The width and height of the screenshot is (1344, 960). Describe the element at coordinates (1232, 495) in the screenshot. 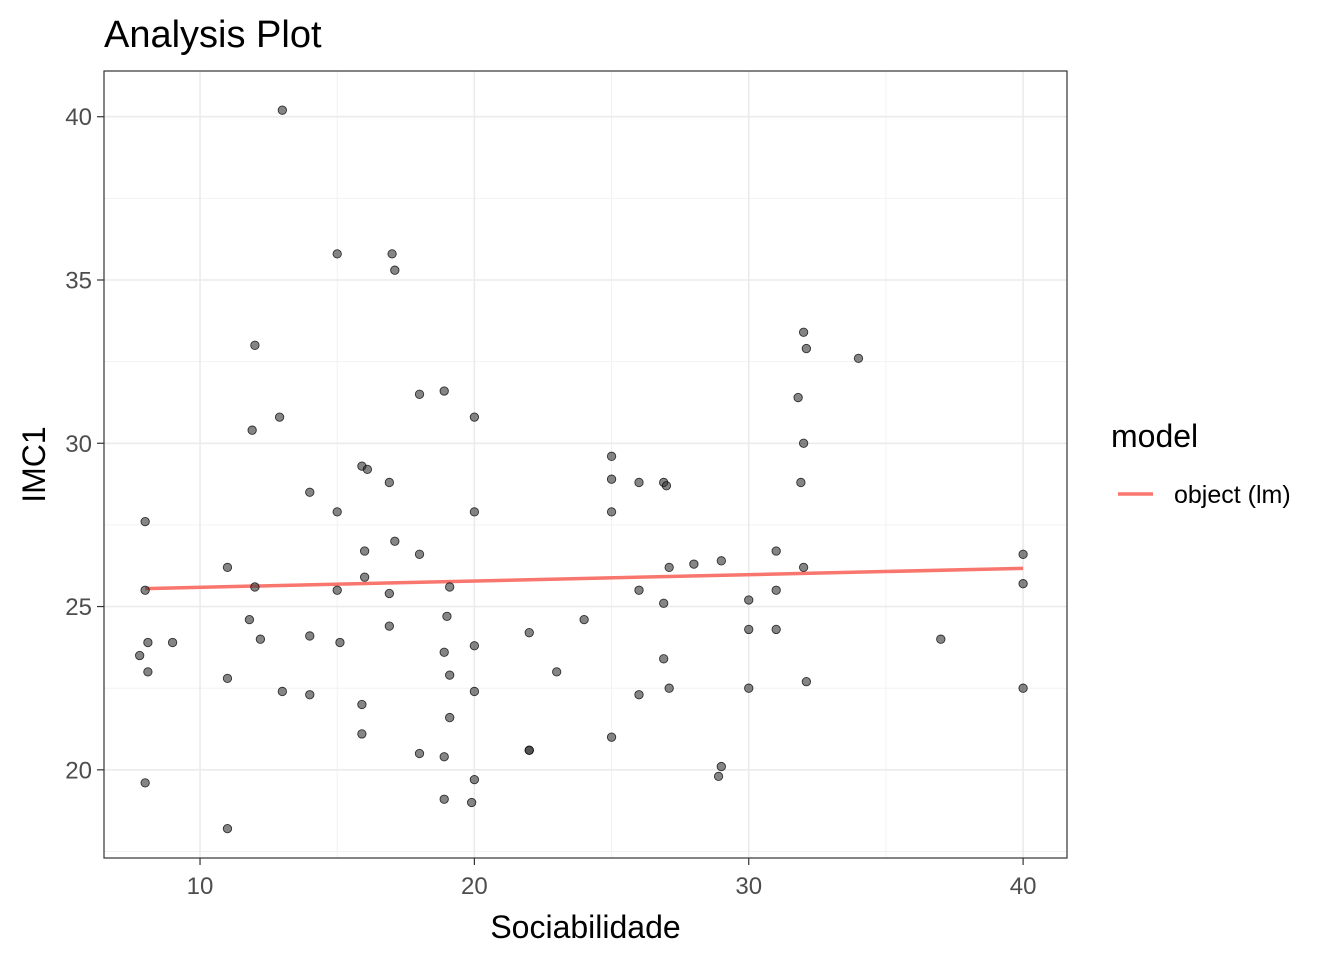

I see `legend-label: object (lm)` at that location.